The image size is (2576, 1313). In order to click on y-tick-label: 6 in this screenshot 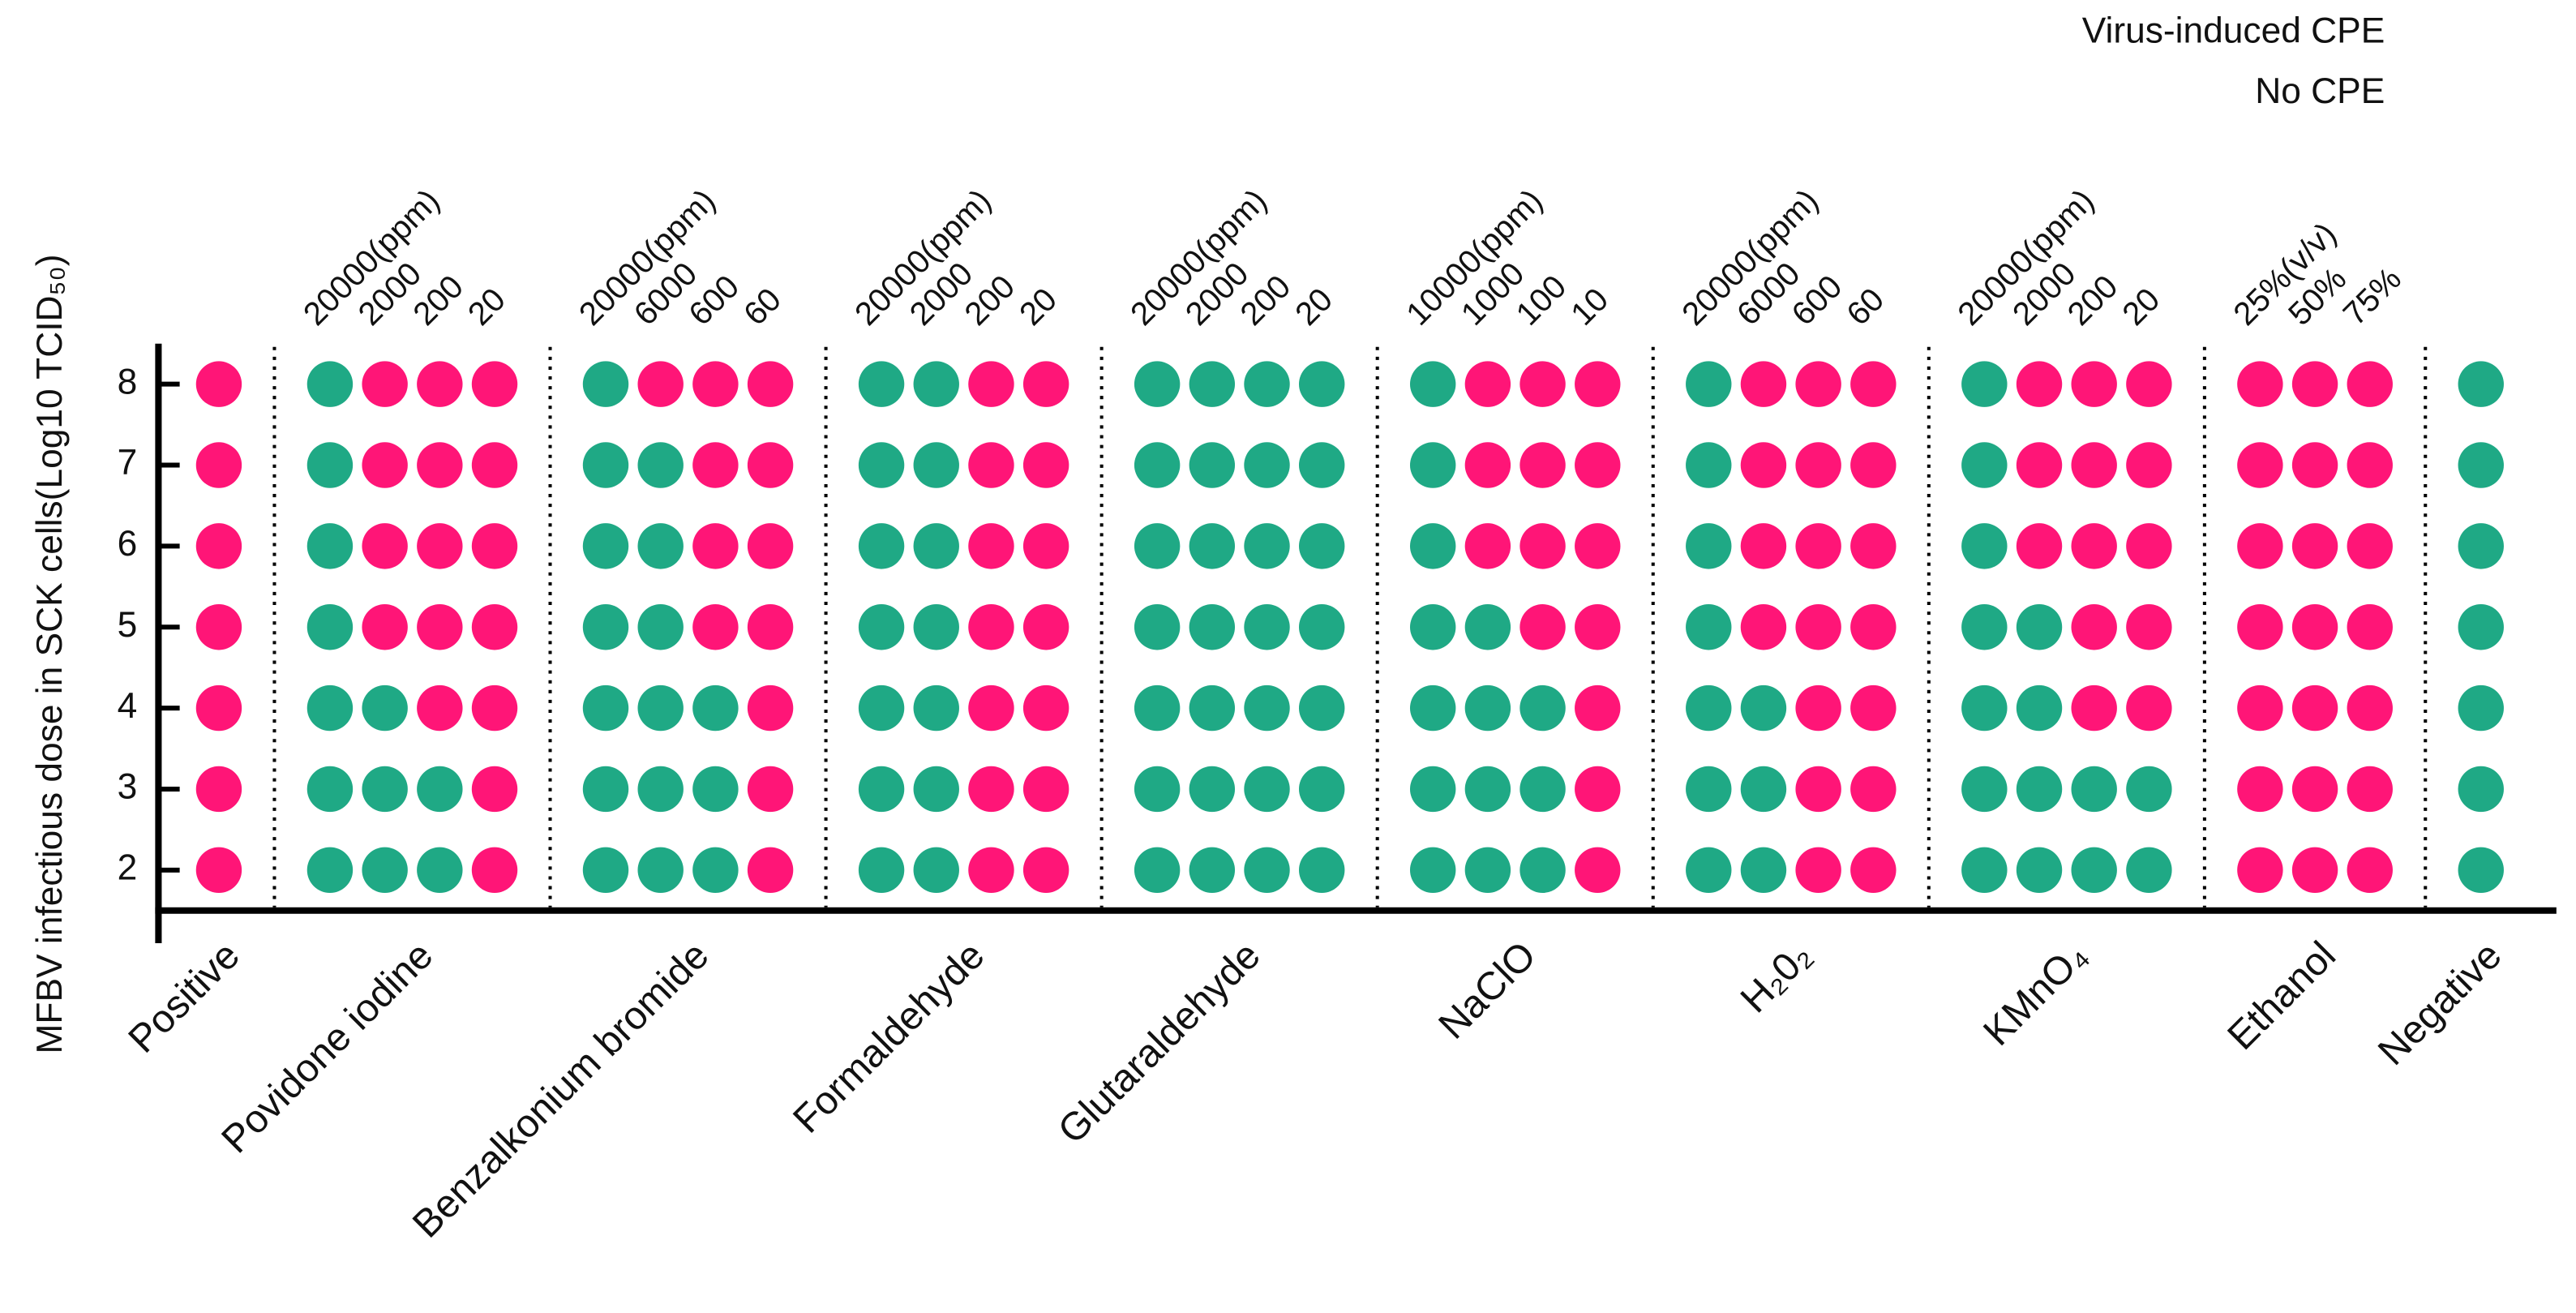, I will do `click(128, 544)`.